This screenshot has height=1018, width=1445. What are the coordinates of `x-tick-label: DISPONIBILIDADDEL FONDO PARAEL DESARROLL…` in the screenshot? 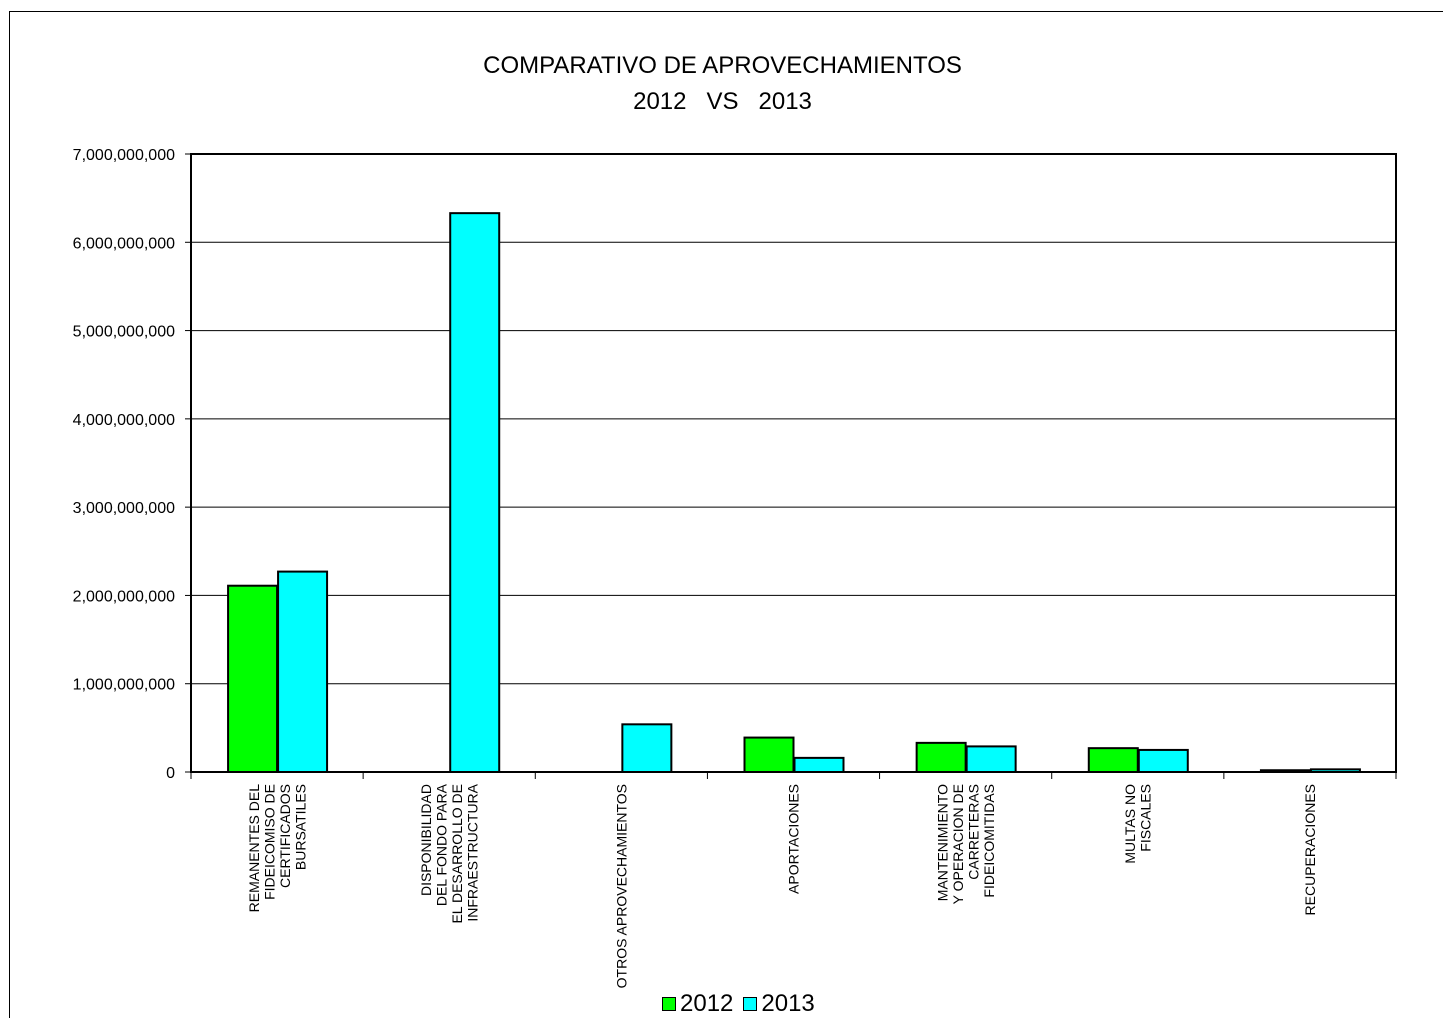 It's located at (449, 853).